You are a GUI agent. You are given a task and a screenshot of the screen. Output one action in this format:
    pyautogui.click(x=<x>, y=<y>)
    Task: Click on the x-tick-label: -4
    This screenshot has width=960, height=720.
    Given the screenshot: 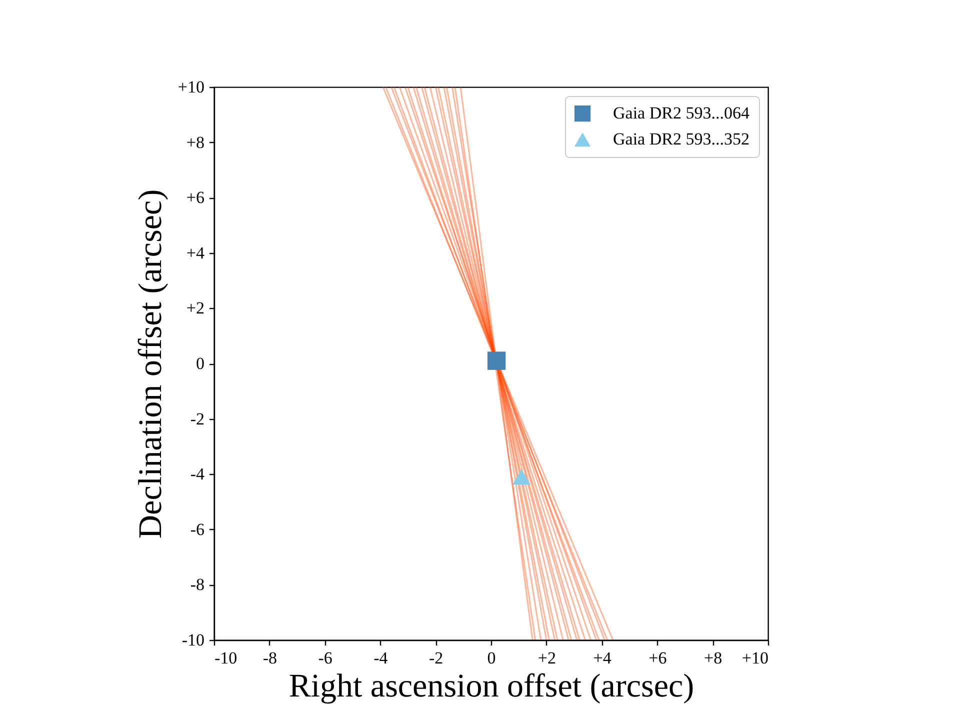 What is the action you would take?
    pyautogui.click(x=381, y=658)
    